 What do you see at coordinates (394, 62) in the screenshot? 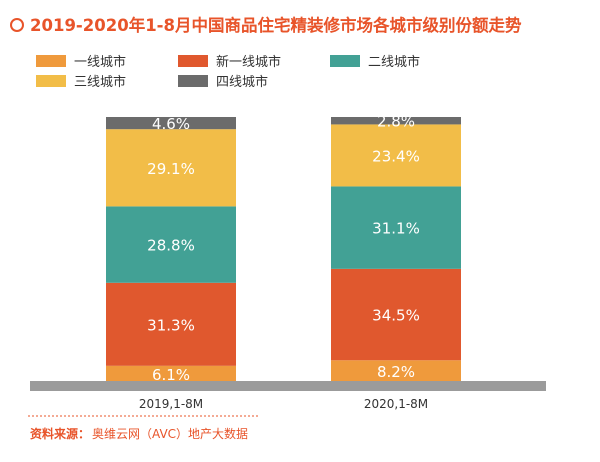
I see `legend-label-3: 二线城市` at bounding box center [394, 62].